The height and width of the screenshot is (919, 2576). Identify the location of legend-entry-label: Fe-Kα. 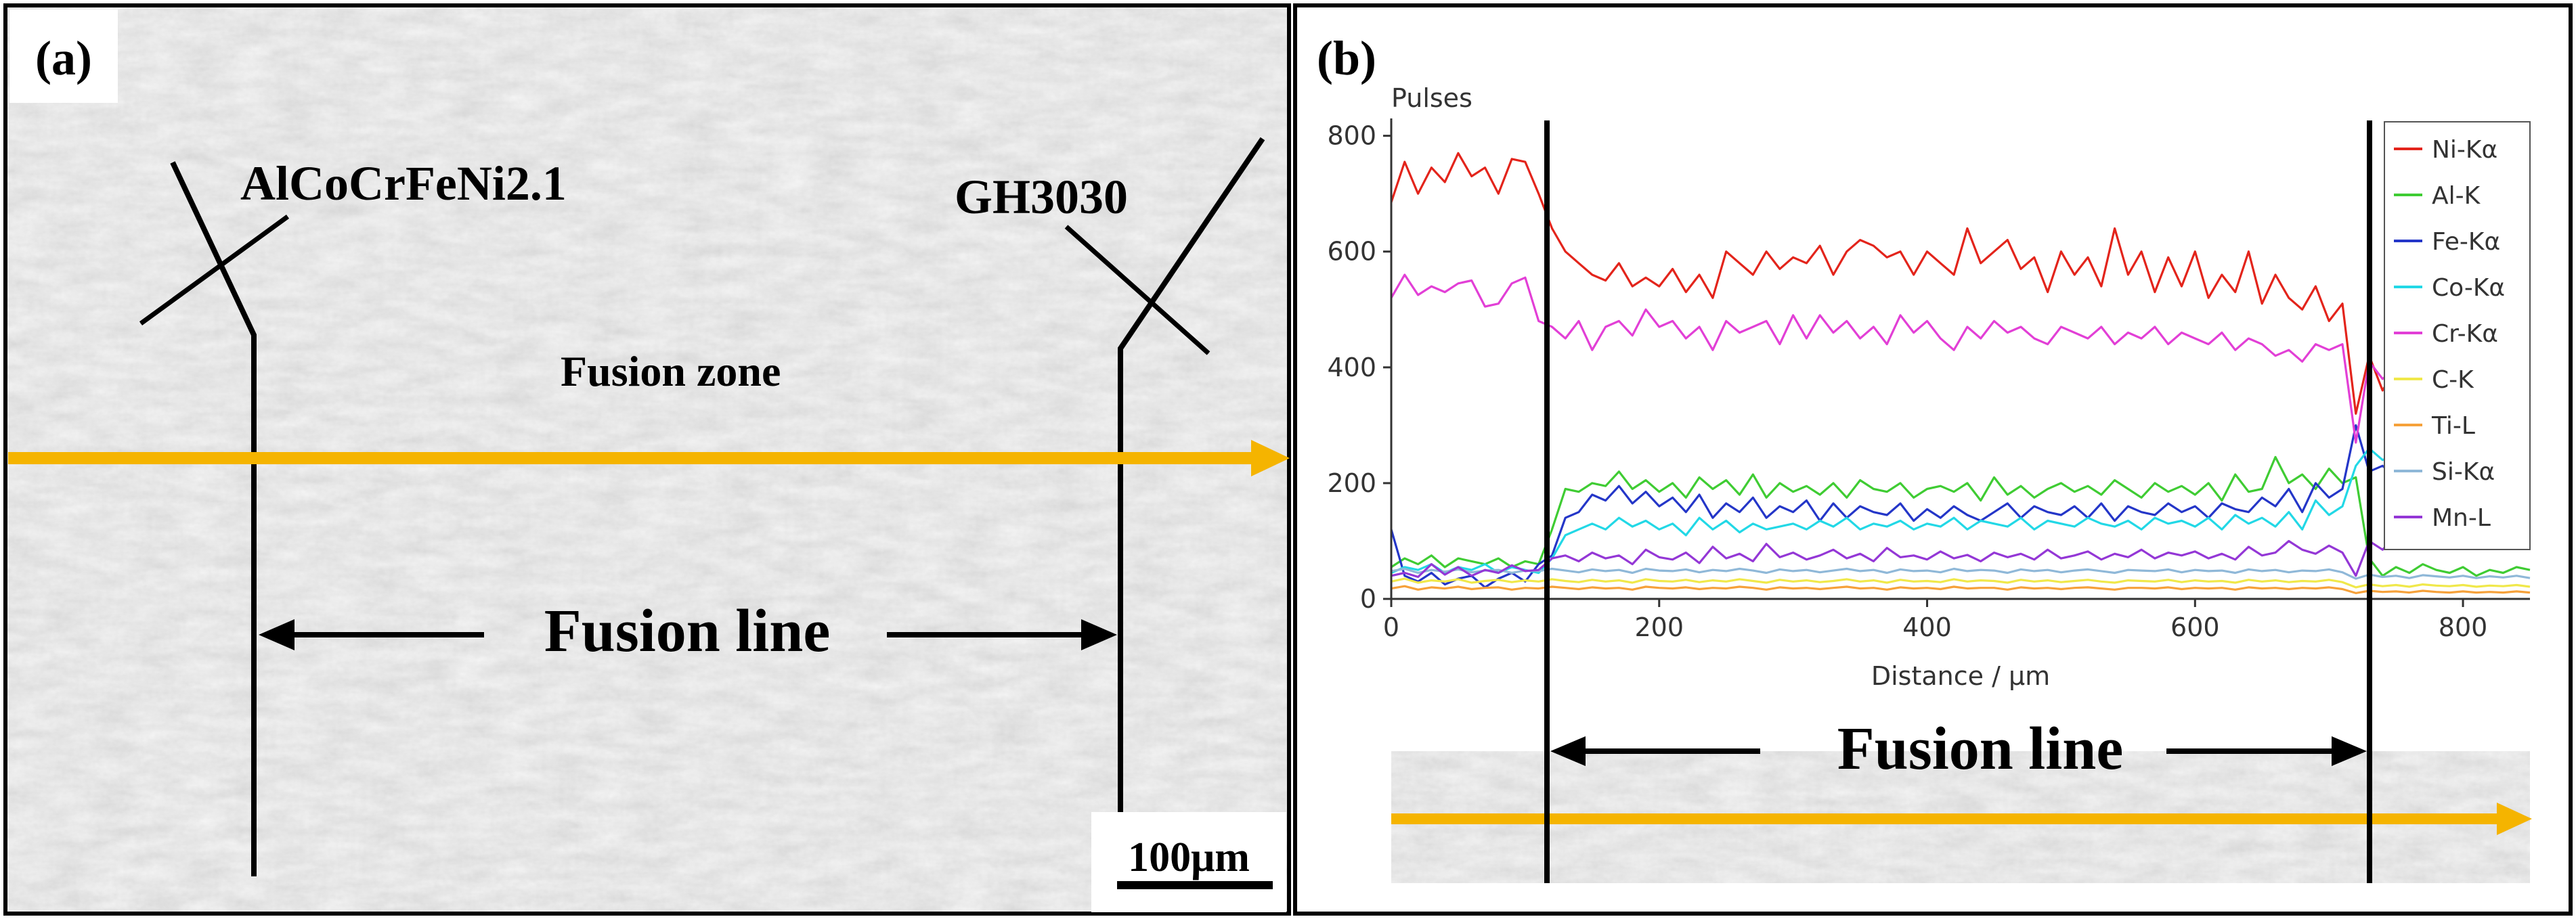
(2466, 242).